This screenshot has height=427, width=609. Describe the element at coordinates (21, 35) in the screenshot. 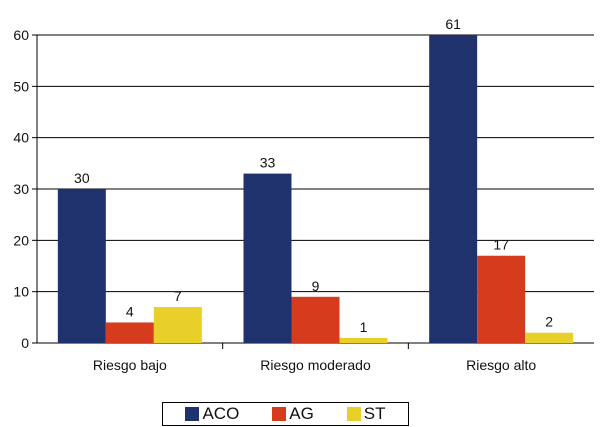

I see `y-tick-label: 60` at that location.